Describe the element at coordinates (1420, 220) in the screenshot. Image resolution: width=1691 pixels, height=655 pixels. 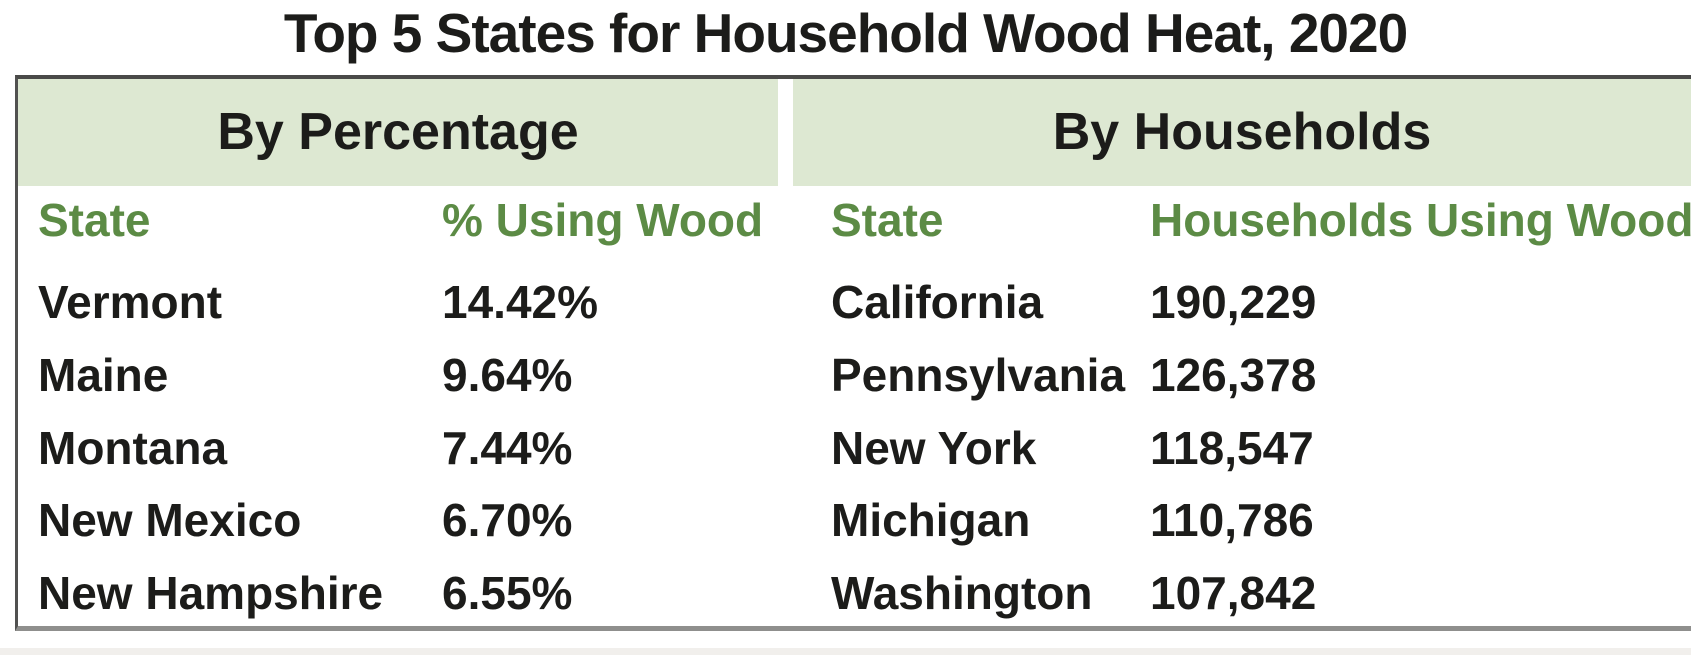
I see `column-header-households-using-wood: Households Using Wood` at that location.